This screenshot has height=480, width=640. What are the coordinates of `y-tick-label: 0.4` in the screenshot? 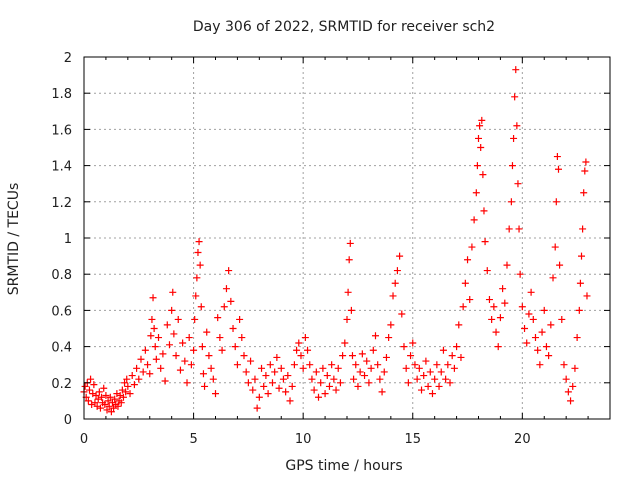 It's located at (61, 348).